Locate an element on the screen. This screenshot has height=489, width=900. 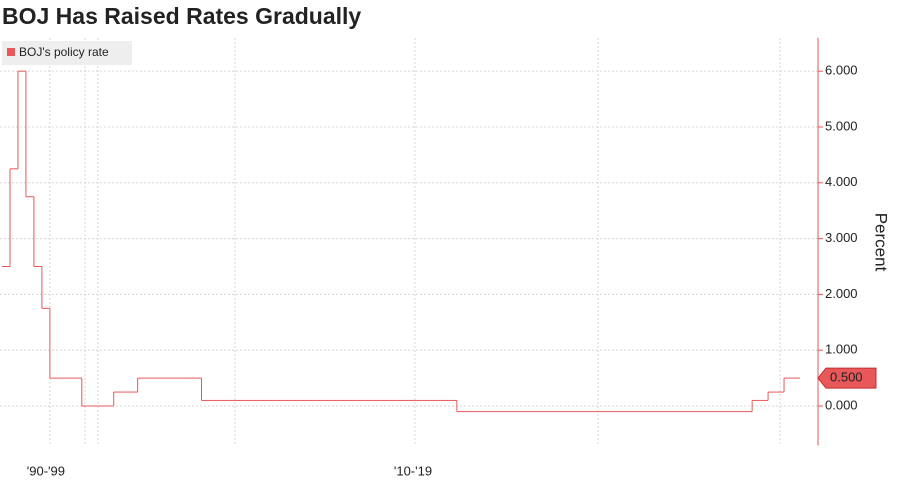
y-tick-label: 3.000 is located at coordinates (841, 237).